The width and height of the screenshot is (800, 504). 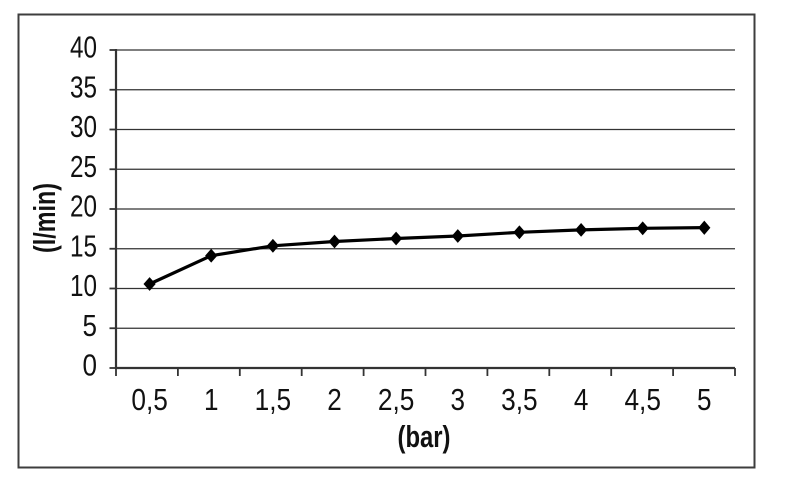 What do you see at coordinates (273, 400) in the screenshot?
I see `svg-text: 1,5` at bounding box center [273, 400].